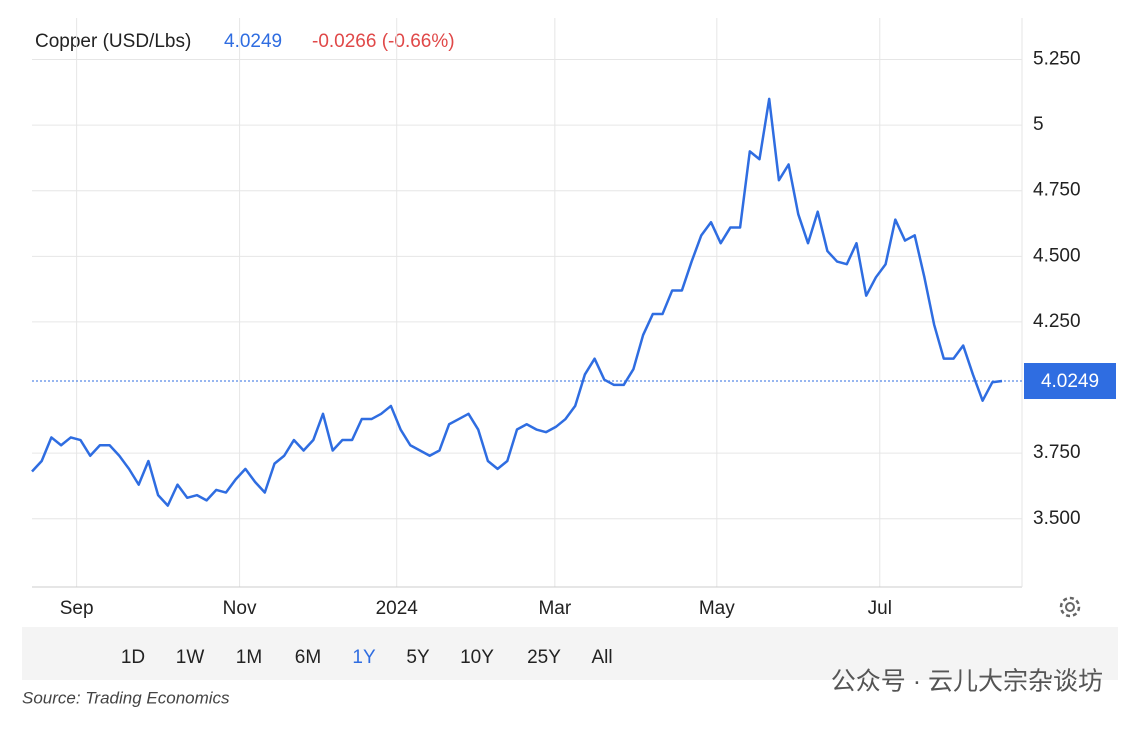 This screenshot has width=1141, height=732. What do you see at coordinates (1057, 59) in the screenshot?
I see `y-tick-label: 5.250` at bounding box center [1057, 59].